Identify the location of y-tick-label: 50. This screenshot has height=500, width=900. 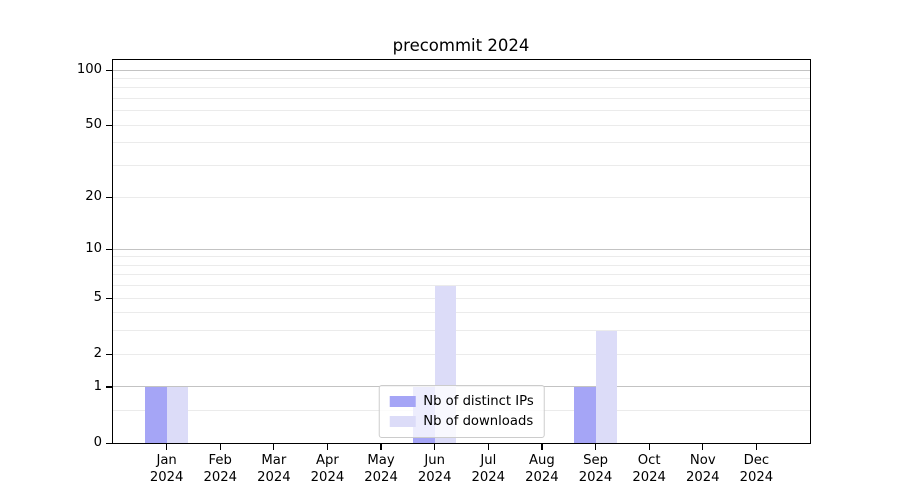
(93, 125).